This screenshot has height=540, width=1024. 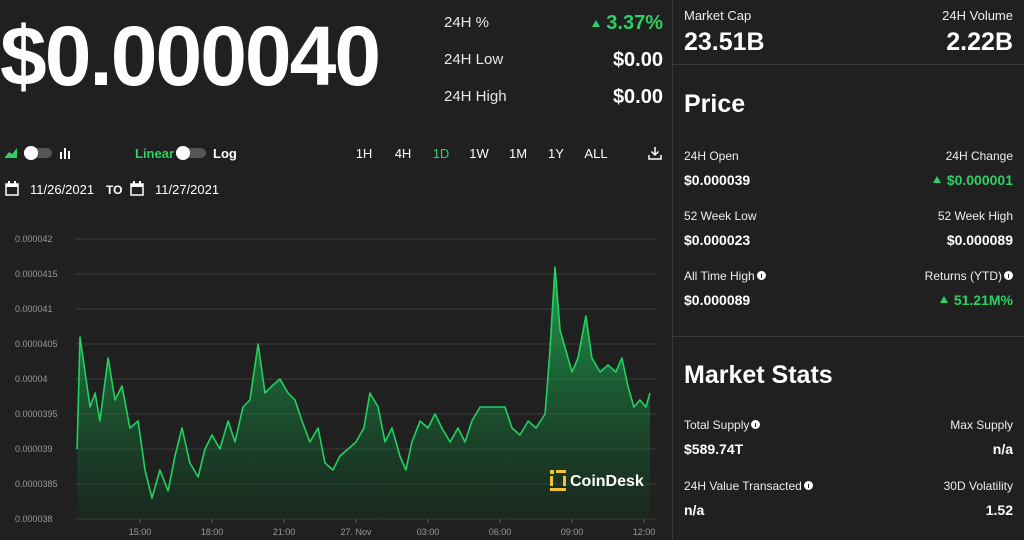 What do you see at coordinates (500, 532) in the screenshot?
I see `x-tick-label: 06:00` at bounding box center [500, 532].